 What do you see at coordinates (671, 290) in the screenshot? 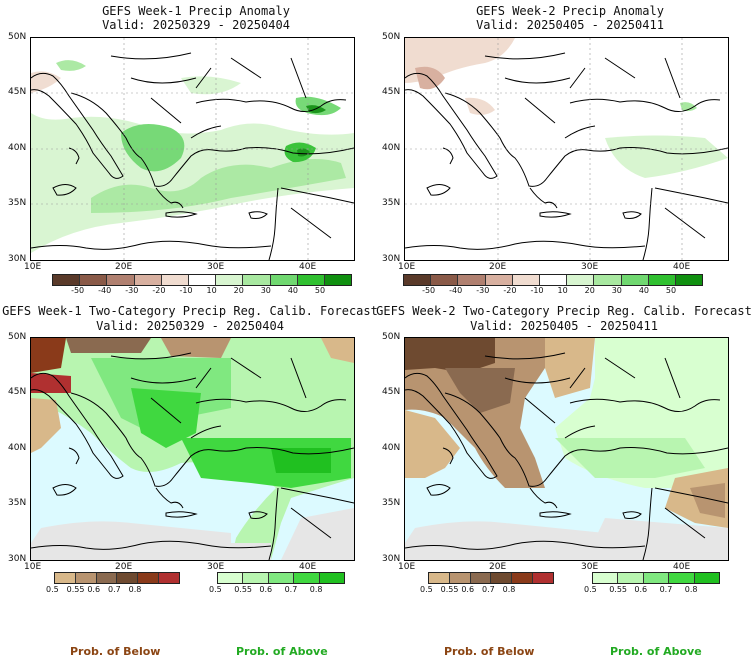
I see `colorbar-tick-label: 50` at bounding box center [671, 290].